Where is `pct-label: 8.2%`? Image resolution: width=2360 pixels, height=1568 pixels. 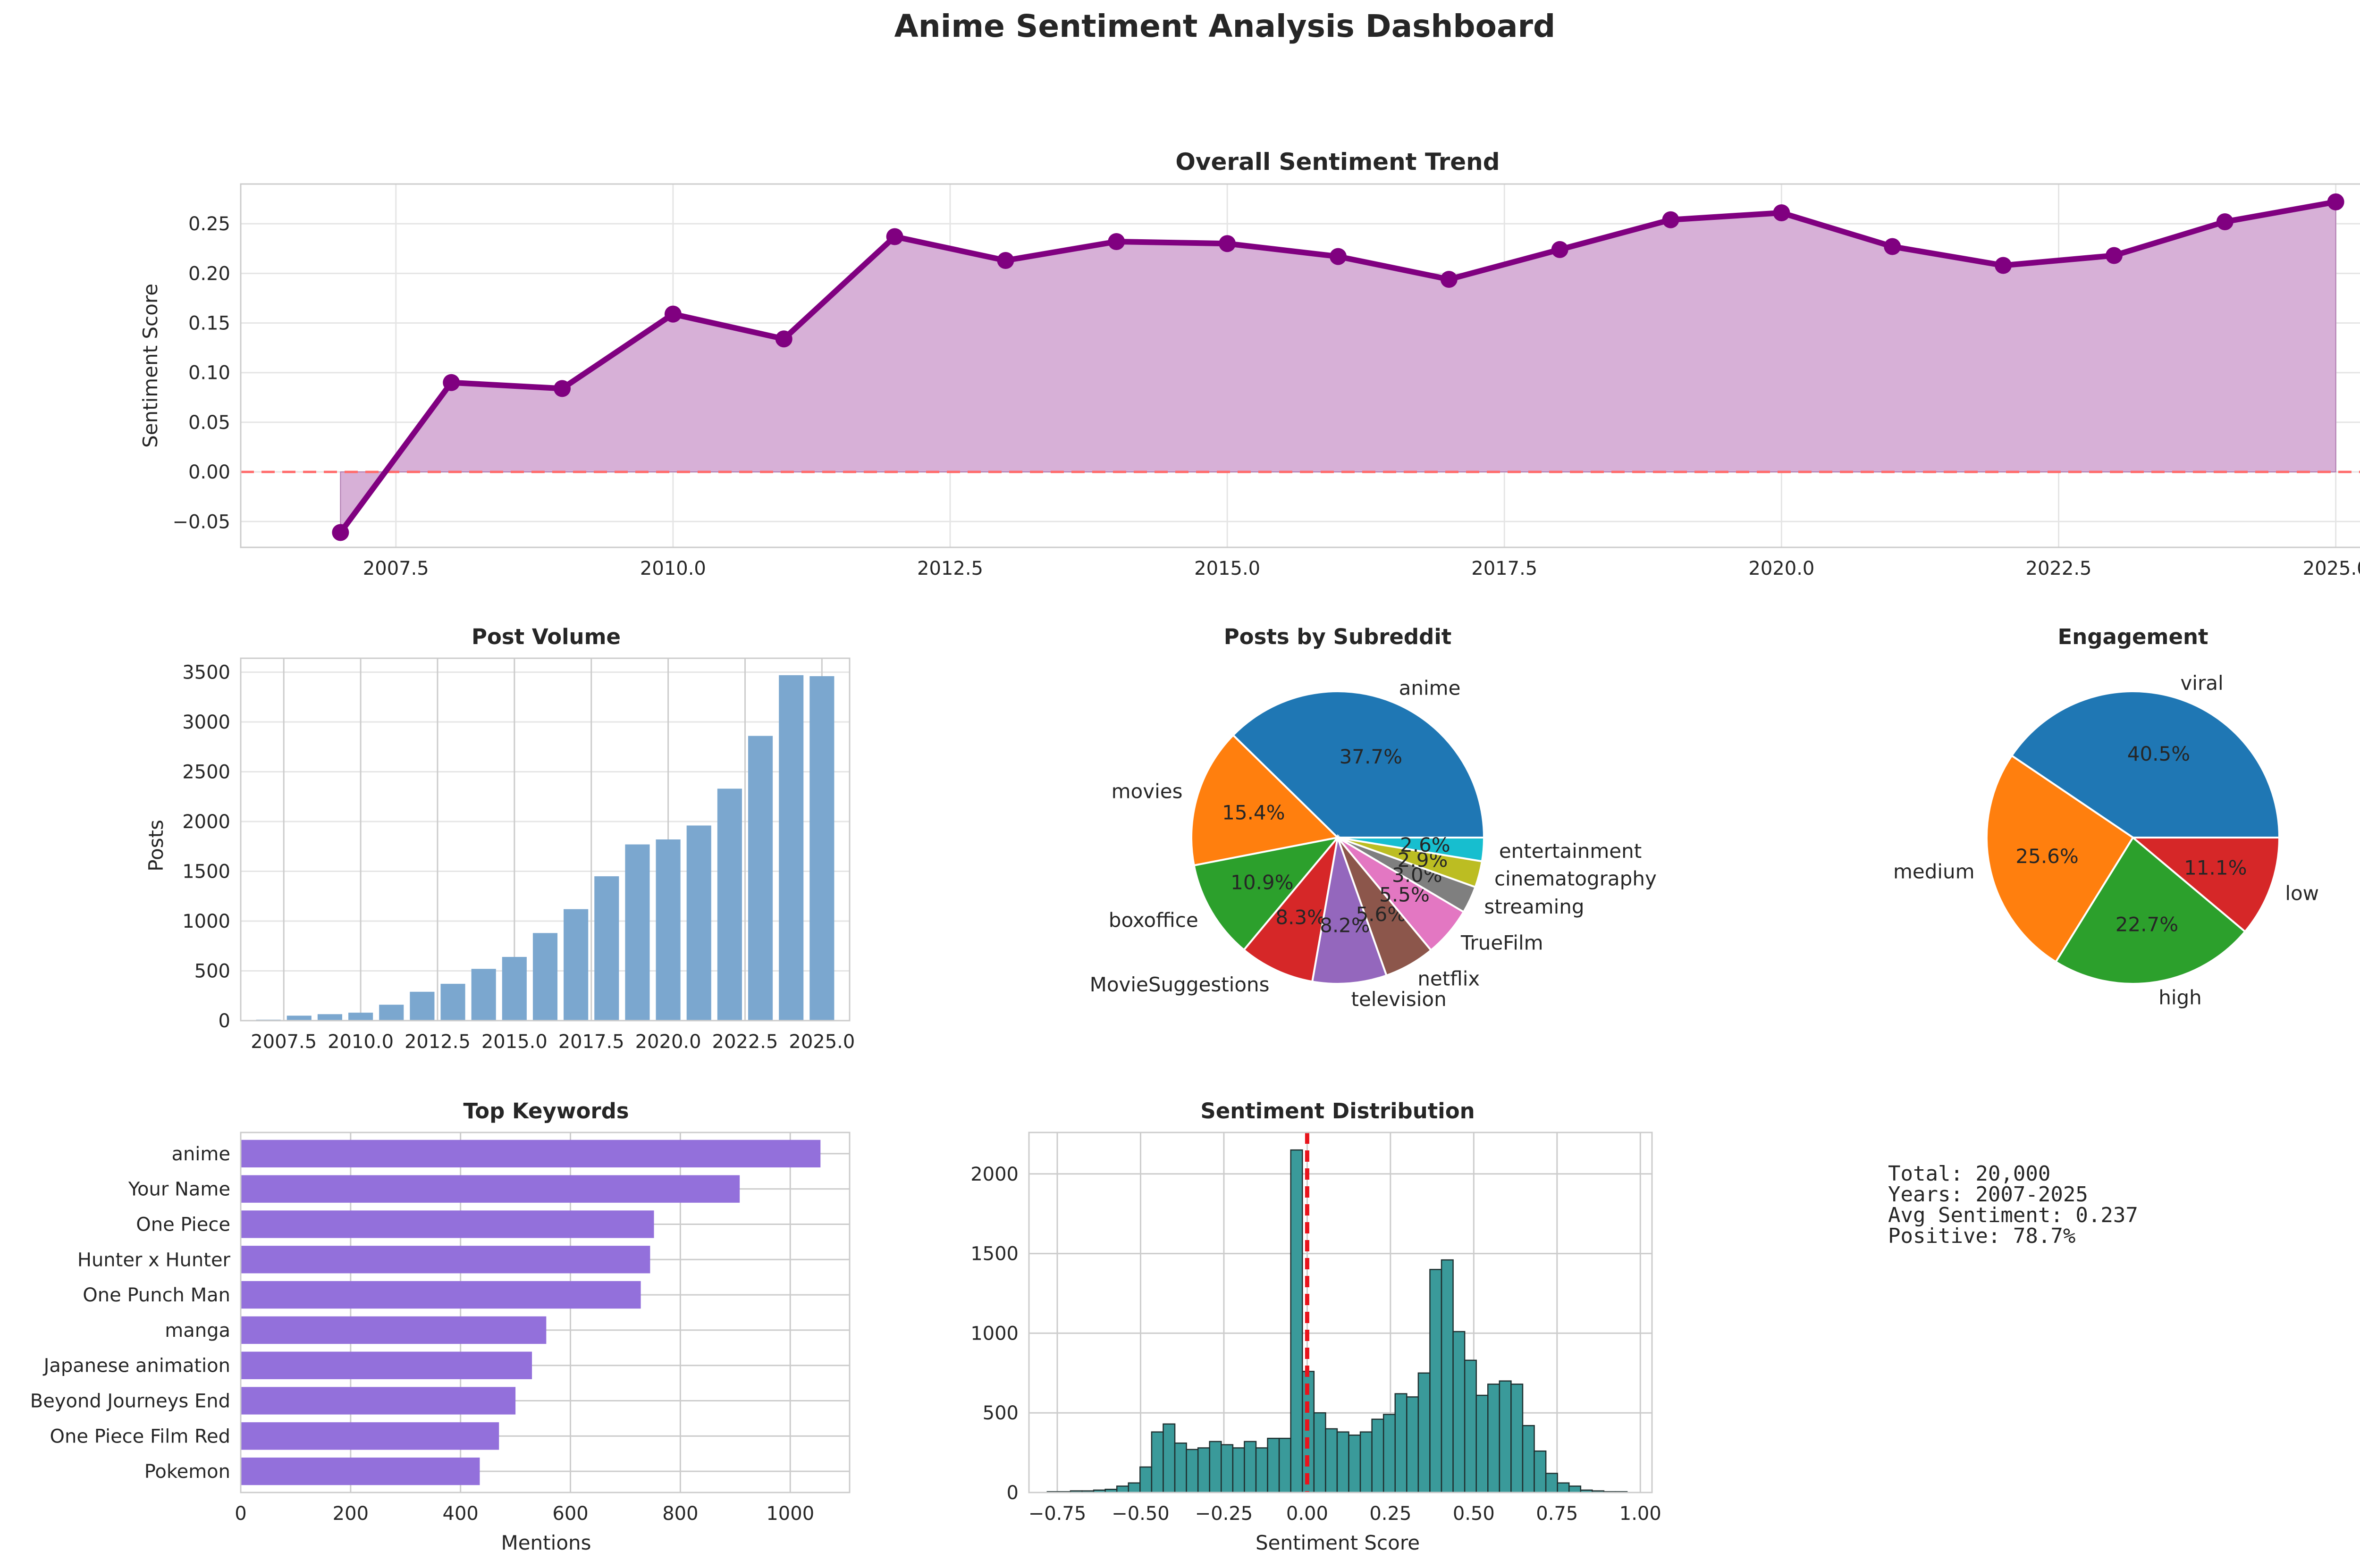 pct-label: 8.2% is located at coordinates (1345, 925).